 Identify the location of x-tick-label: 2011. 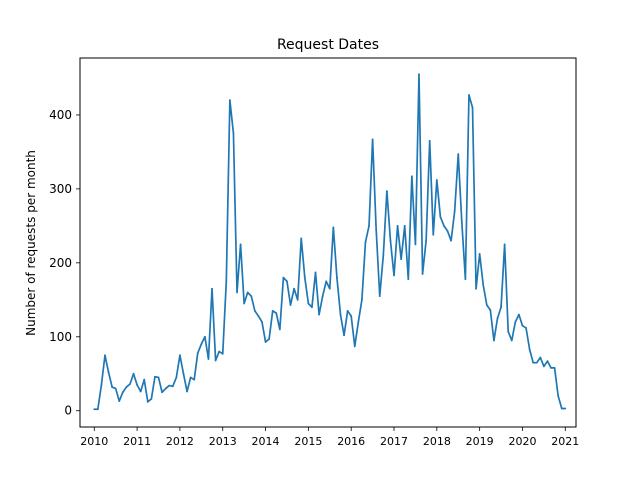
(137, 441).